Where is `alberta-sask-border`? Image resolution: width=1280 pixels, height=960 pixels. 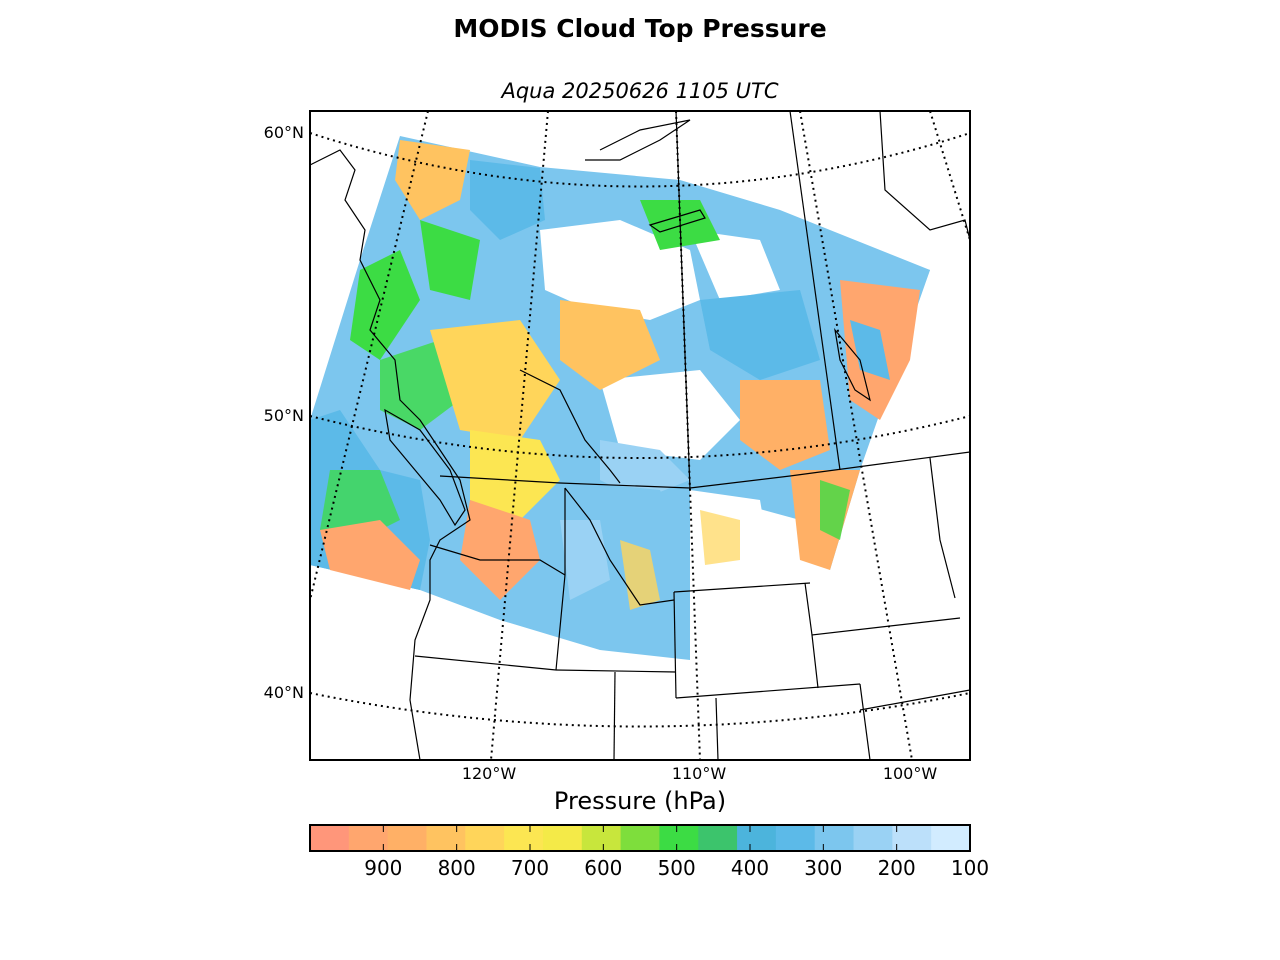
alberta-sask-border is located at coordinates (683, 301).